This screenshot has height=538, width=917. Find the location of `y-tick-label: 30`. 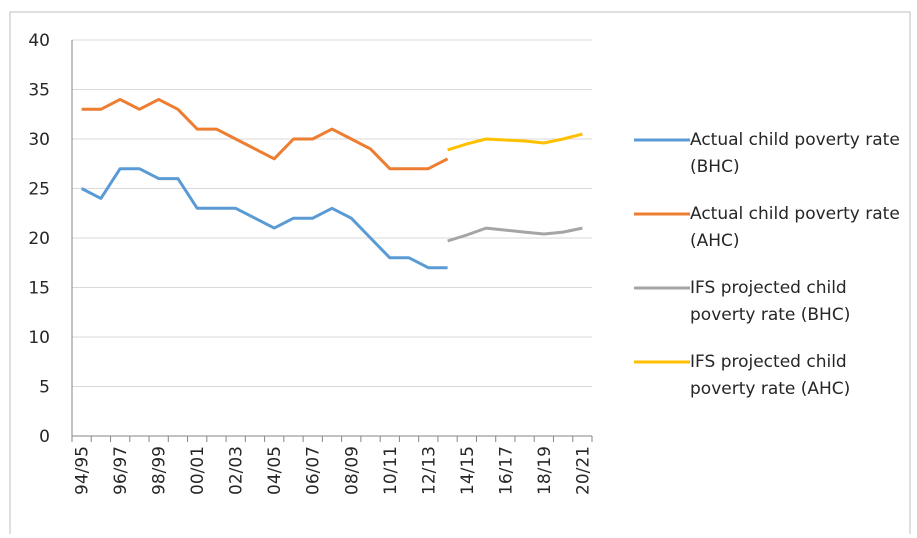

y-tick-label: 30 is located at coordinates (39, 140).